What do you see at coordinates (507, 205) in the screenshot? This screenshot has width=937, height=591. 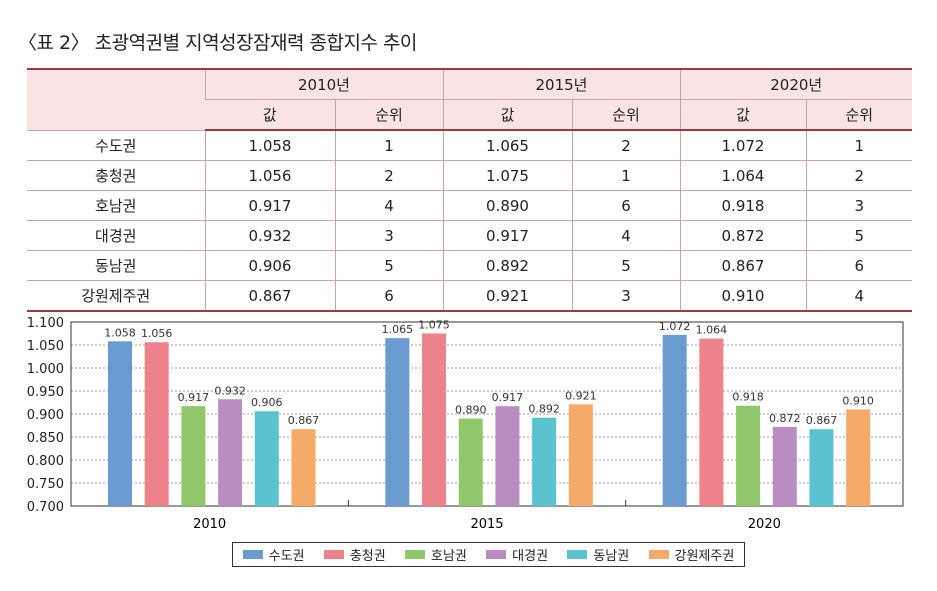 I see `value-cell: 0.890` at bounding box center [507, 205].